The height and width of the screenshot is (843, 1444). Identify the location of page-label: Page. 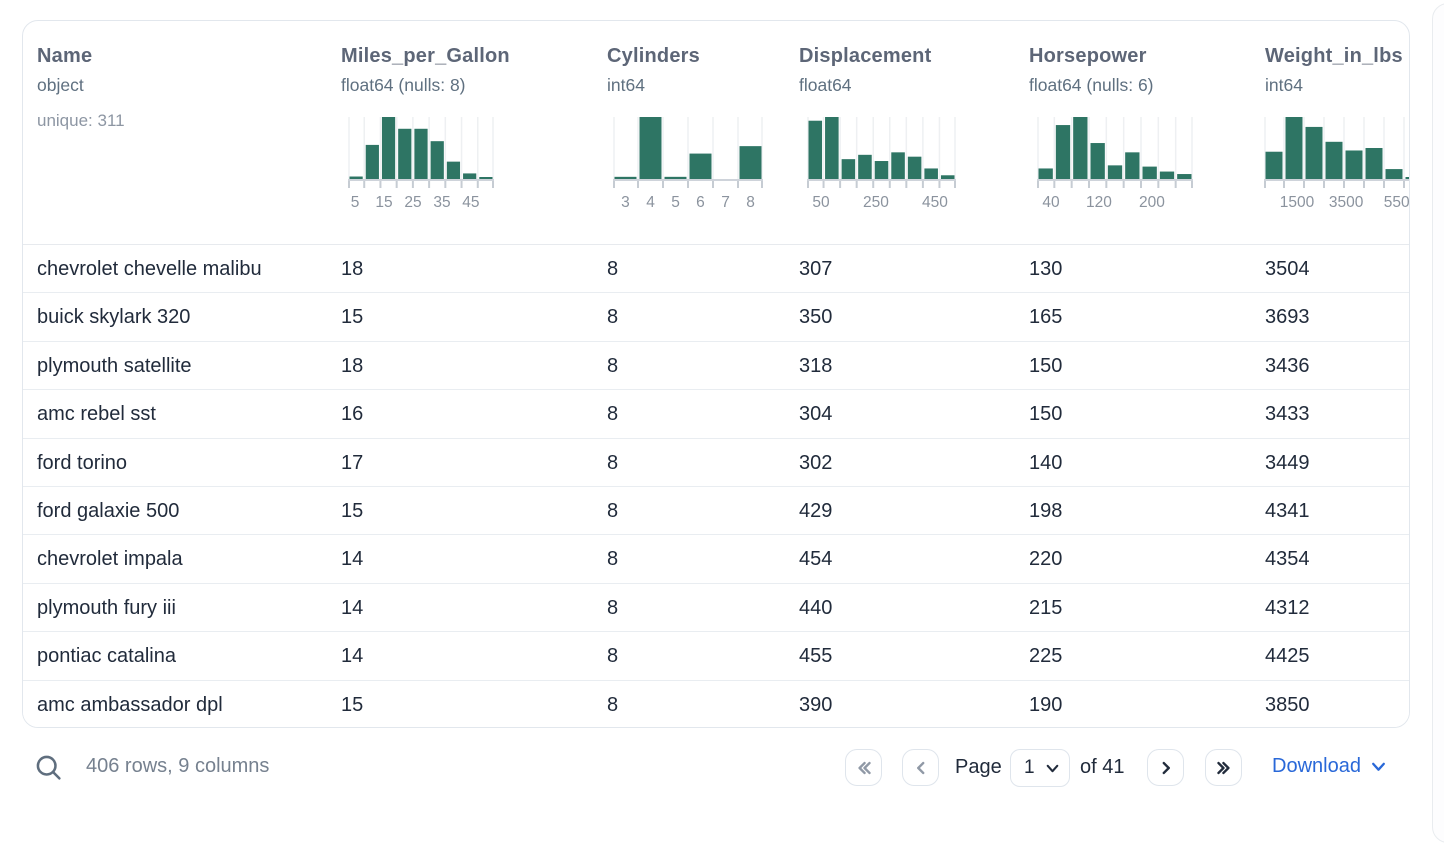
(978, 767).